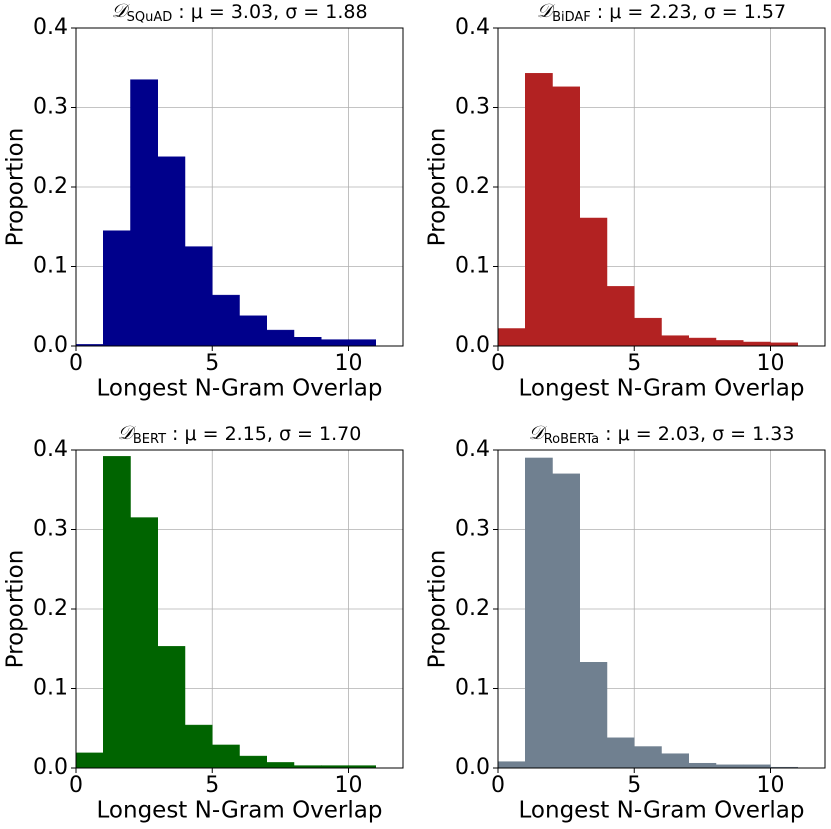  I want to click on title-subscript: SQuAD, so click(150, 17).